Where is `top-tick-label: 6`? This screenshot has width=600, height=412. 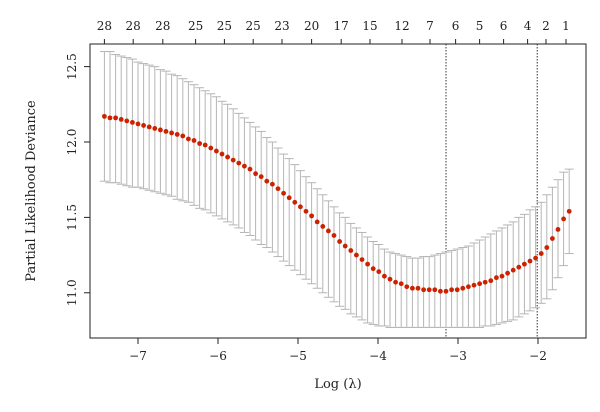
top-tick-label: 6 is located at coordinates (504, 26).